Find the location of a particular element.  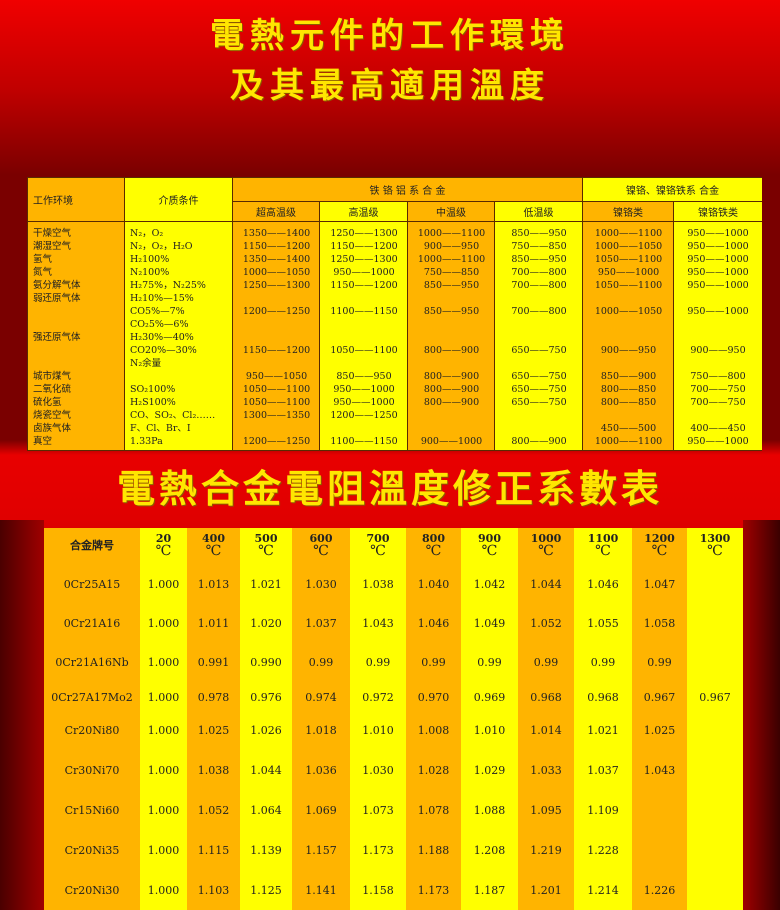

environment-name: 硫化氢 is located at coordinates (47, 402).